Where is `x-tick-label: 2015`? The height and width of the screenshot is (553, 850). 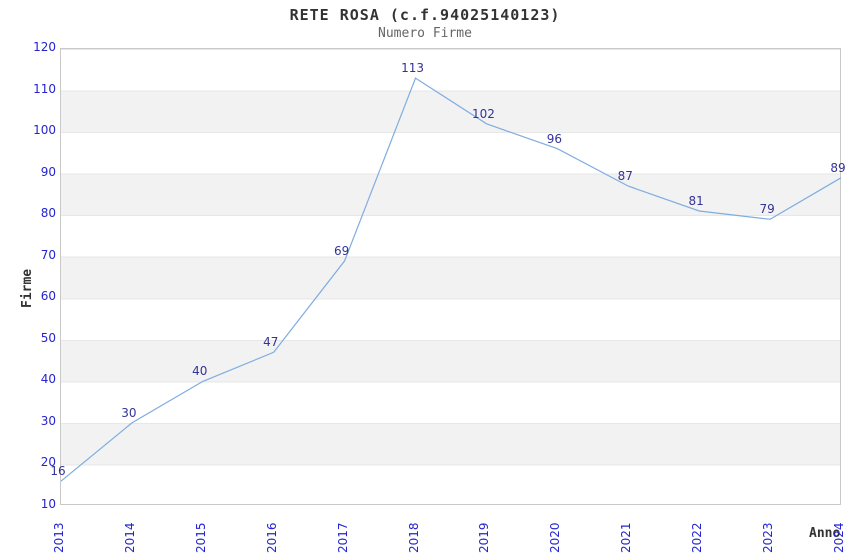
x-tick-label: 2015 is located at coordinates (200, 537).